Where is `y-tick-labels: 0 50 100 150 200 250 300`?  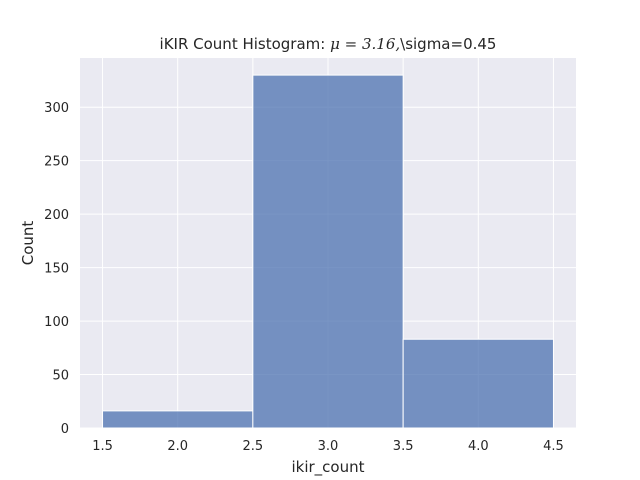 y-tick-labels: 0 50 100 150 200 250 300 is located at coordinates (56, 269).